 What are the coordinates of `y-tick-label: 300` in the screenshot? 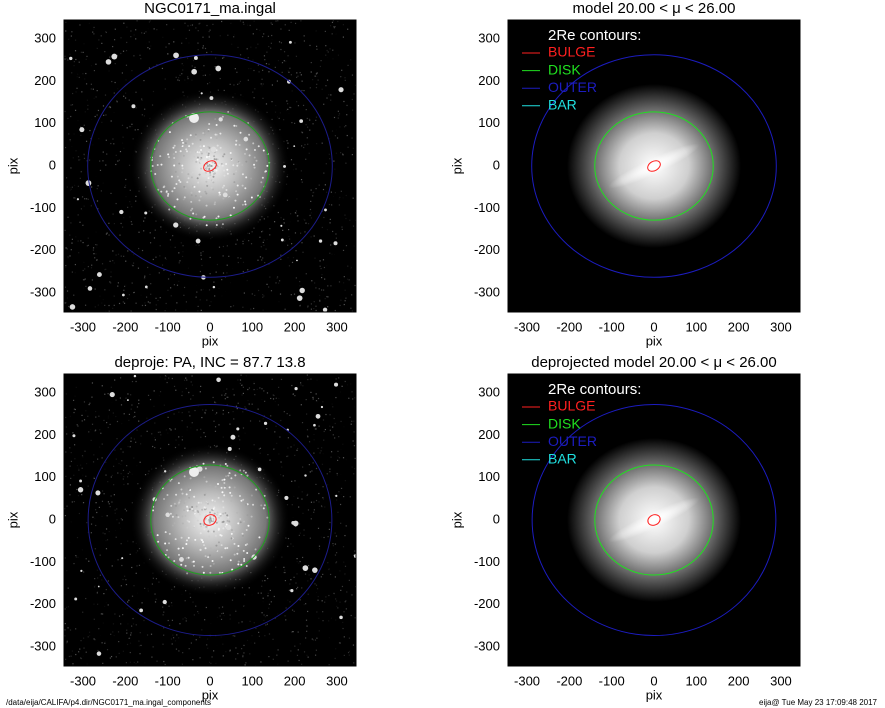 It's located at (45, 391).